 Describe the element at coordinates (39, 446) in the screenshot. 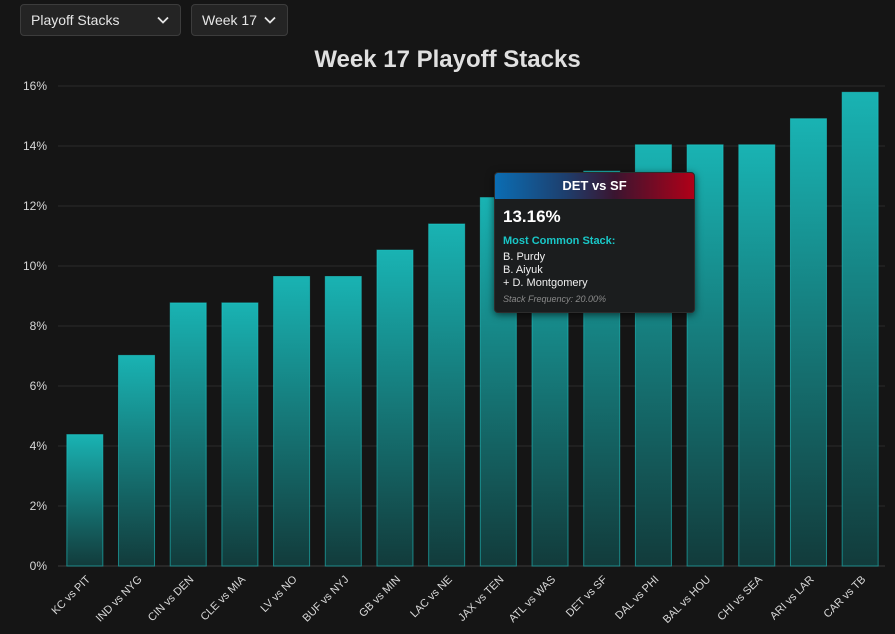

I see `y-tick-label: 4%` at that location.